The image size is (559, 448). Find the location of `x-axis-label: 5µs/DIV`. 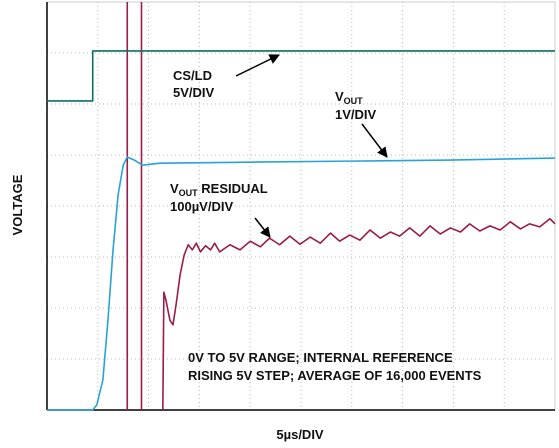

x-axis-label: 5µs/DIV is located at coordinates (300, 434).